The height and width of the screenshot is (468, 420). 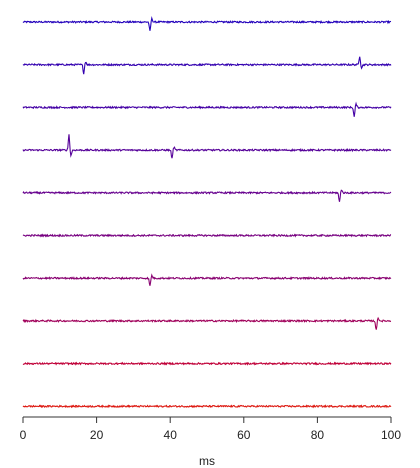 What do you see at coordinates (210, 429) in the screenshot?
I see `x-axis-ticks: 0 20 40 60 80 100` at bounding box center [210, 429].